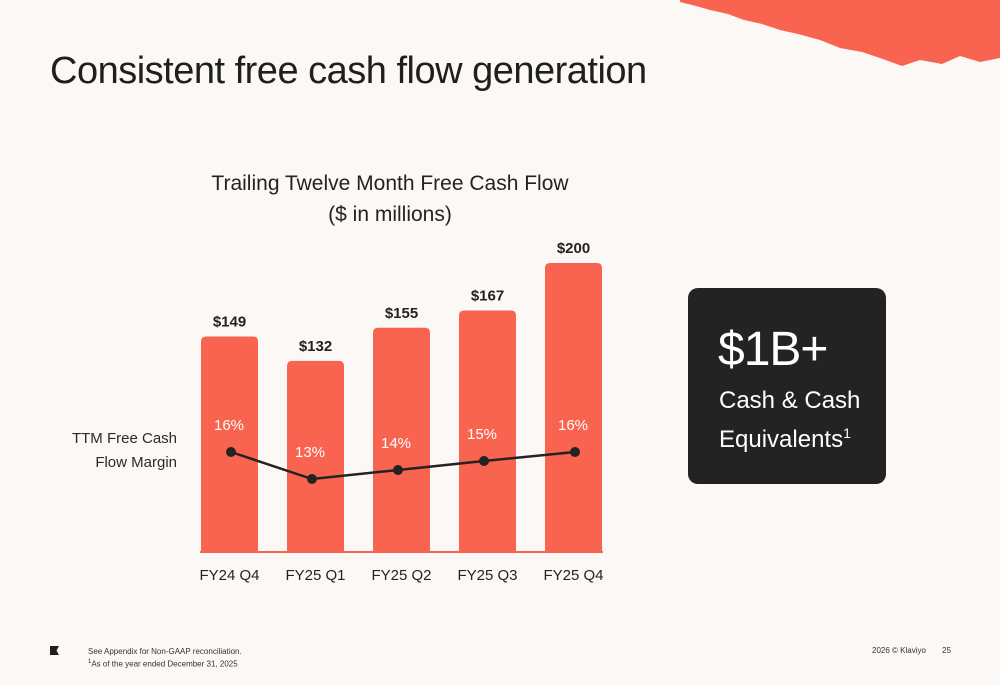  Describe the element at coordinates (136, 462) in the screenshot. I see `margin-label-line2: Flow Margin` at that location.